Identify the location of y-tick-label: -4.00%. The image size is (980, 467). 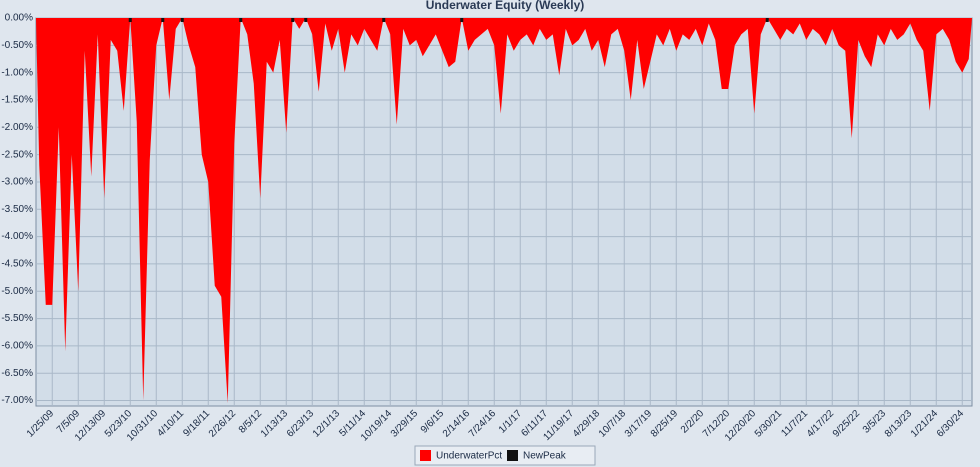
(17, 236).